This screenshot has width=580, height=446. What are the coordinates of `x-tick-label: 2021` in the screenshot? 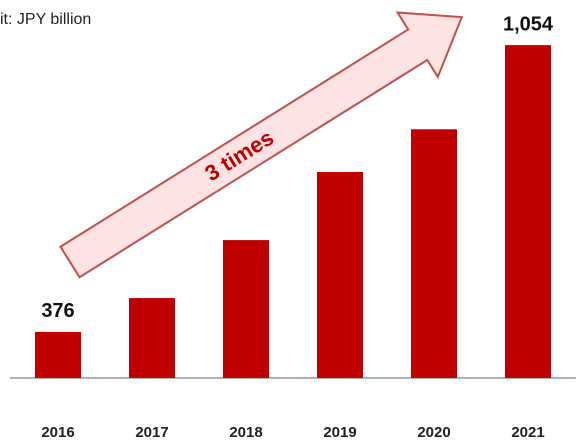 It's located at (527, 432).